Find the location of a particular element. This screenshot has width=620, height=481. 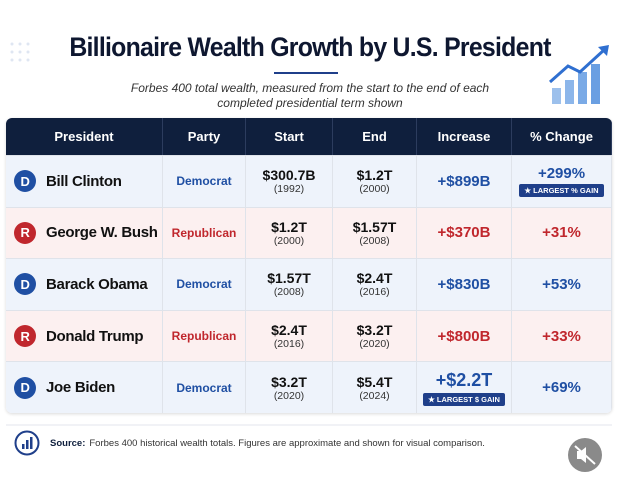

end-year: (2020) is located at coordinates (374, 344).